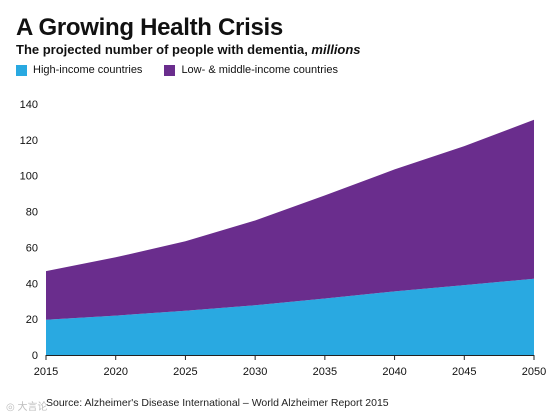 This screenshot has width=558, height=419. What do you see at coordinates (464, 372) in the screenshot?
I see `x-tick-label-2045: 2045` at bounding box center [464, 372].